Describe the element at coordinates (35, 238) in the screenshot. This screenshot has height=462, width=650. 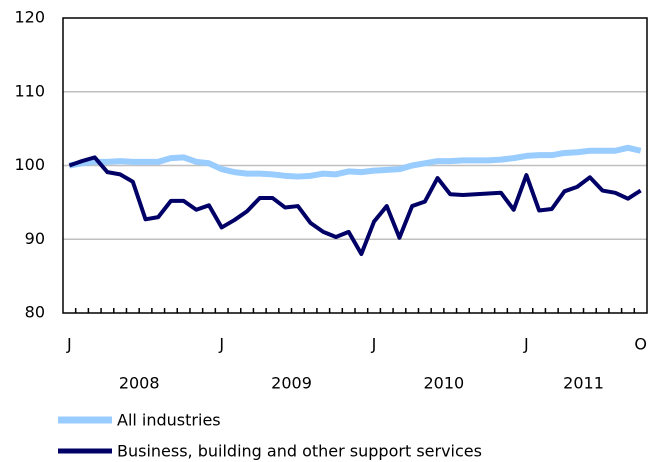
I see `y-tick-label: 90` at that location.